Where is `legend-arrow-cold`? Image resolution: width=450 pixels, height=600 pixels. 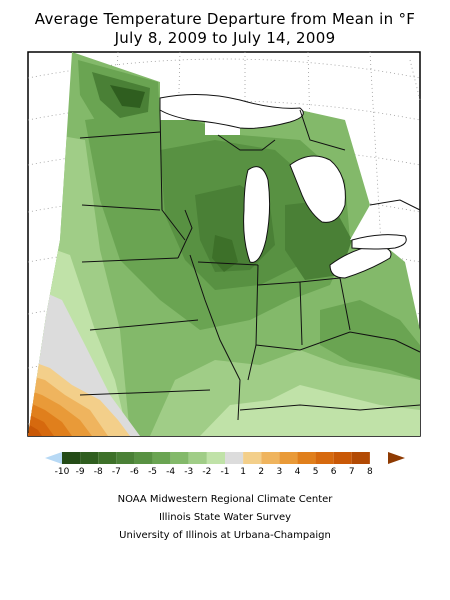
legend-arrow-cold is located at coordinates (53, 458).